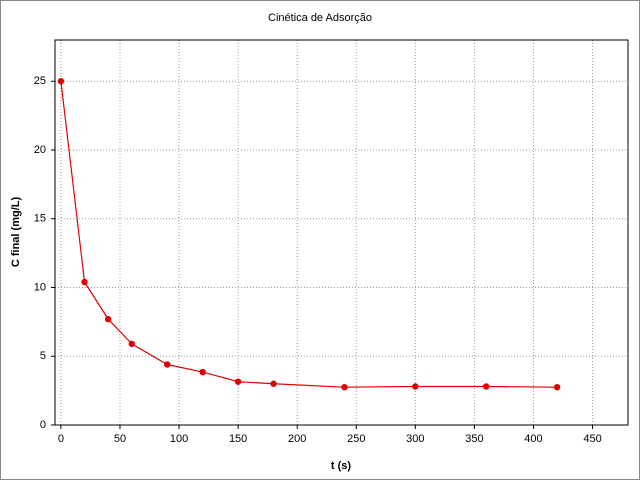  I want to click on y-tick-label: 0, so click(43, 425).